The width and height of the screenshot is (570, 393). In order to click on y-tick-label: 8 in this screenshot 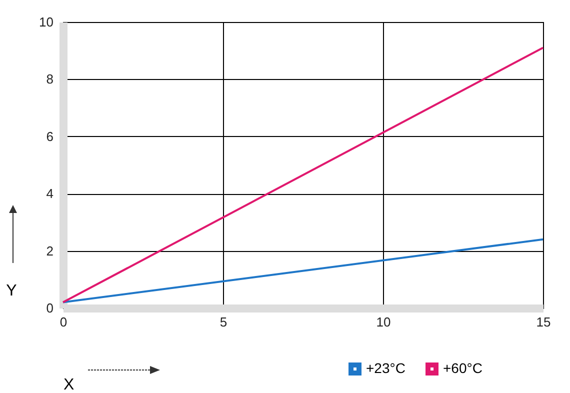, I will do `click(50, 79)`.